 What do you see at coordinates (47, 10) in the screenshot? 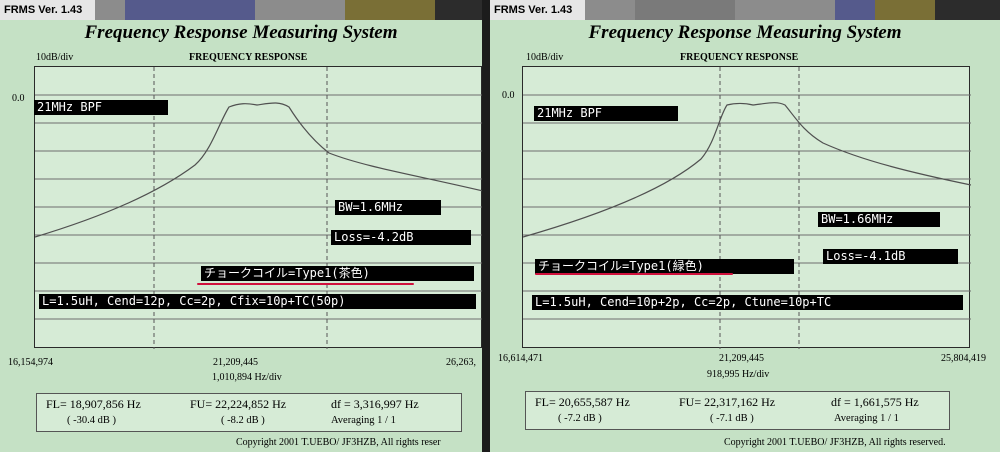
I see `left-window-title: FRMS Ver. 1.43` at bounding box center [47, 10].